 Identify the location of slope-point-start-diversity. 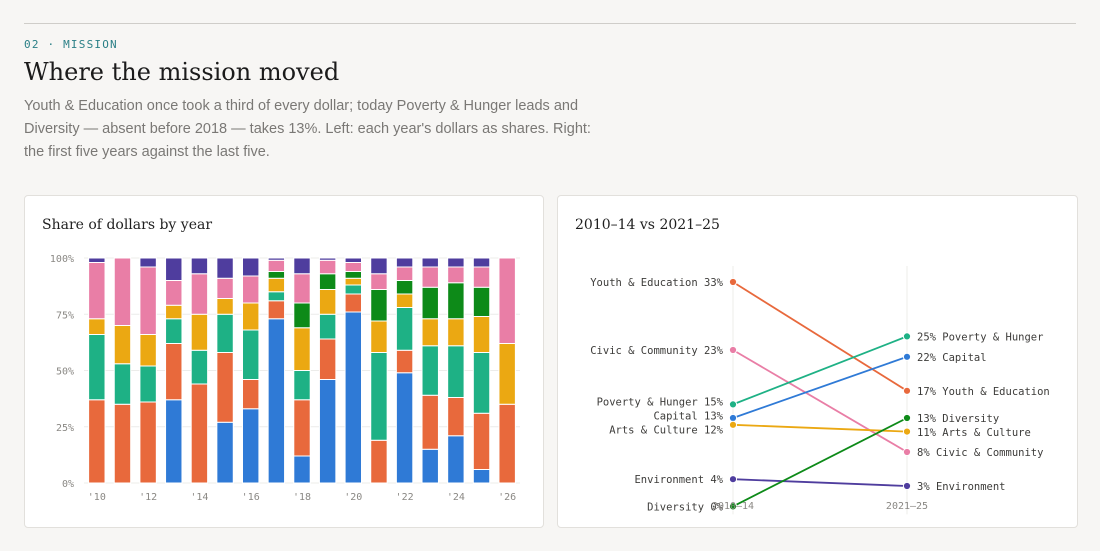
(733, 506).